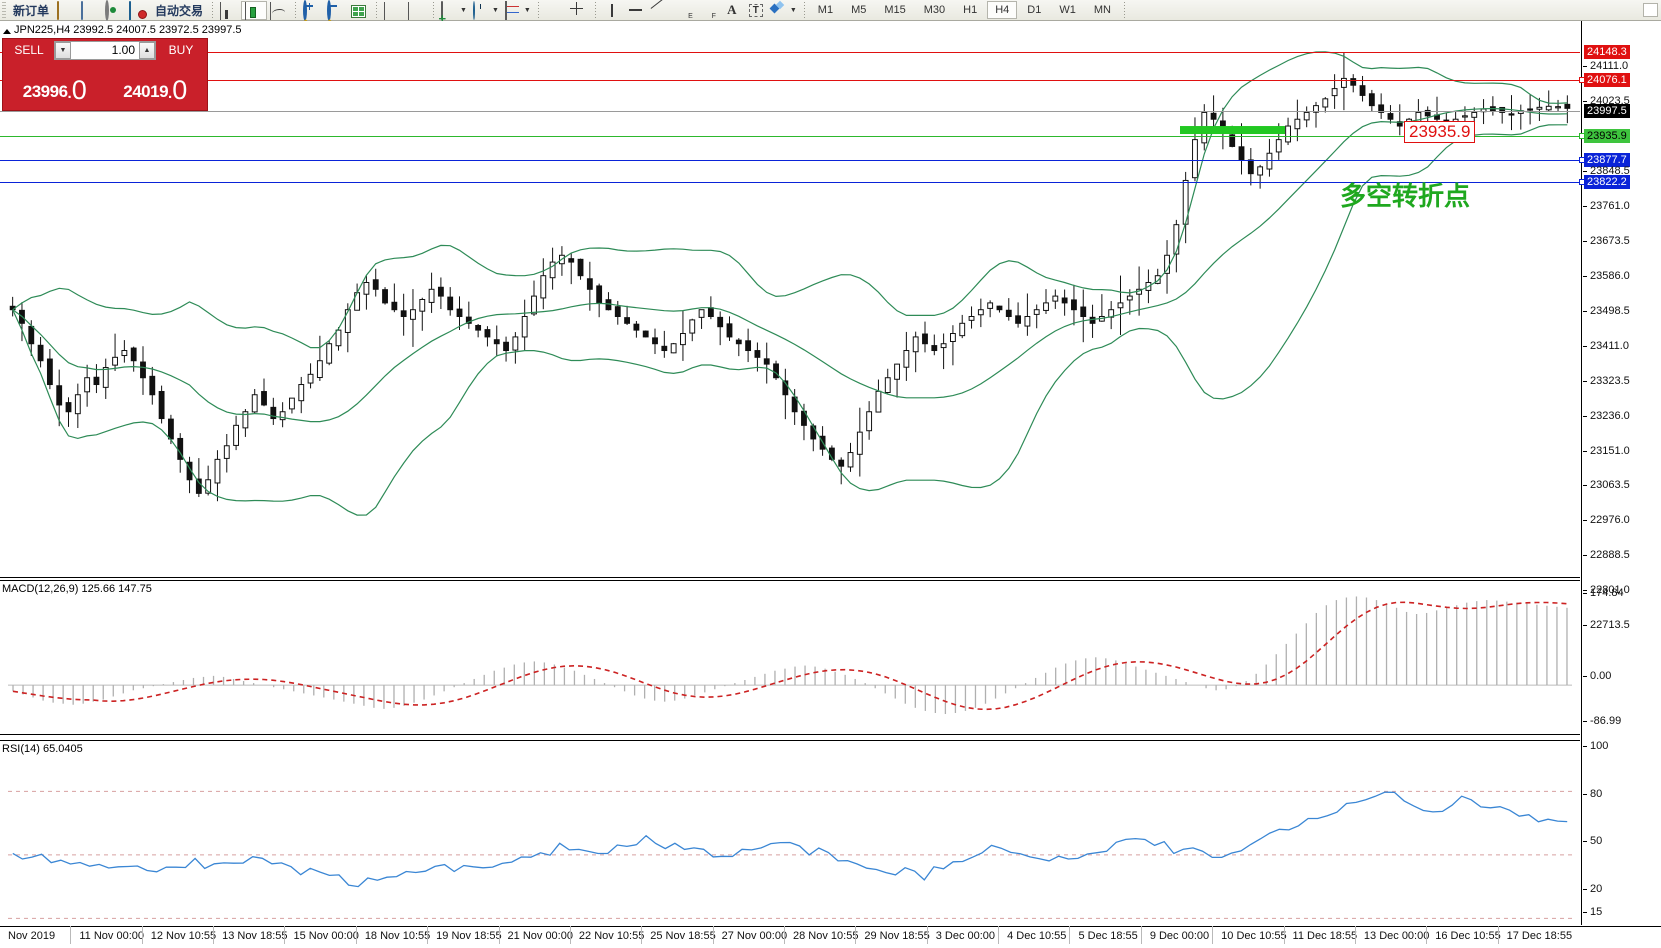 This screenshot has width=1661, height=948. What do you see at coordinates (417, 10) in the screenshot?
I see `autoscroll-icon` at bounding box center [417, 10].